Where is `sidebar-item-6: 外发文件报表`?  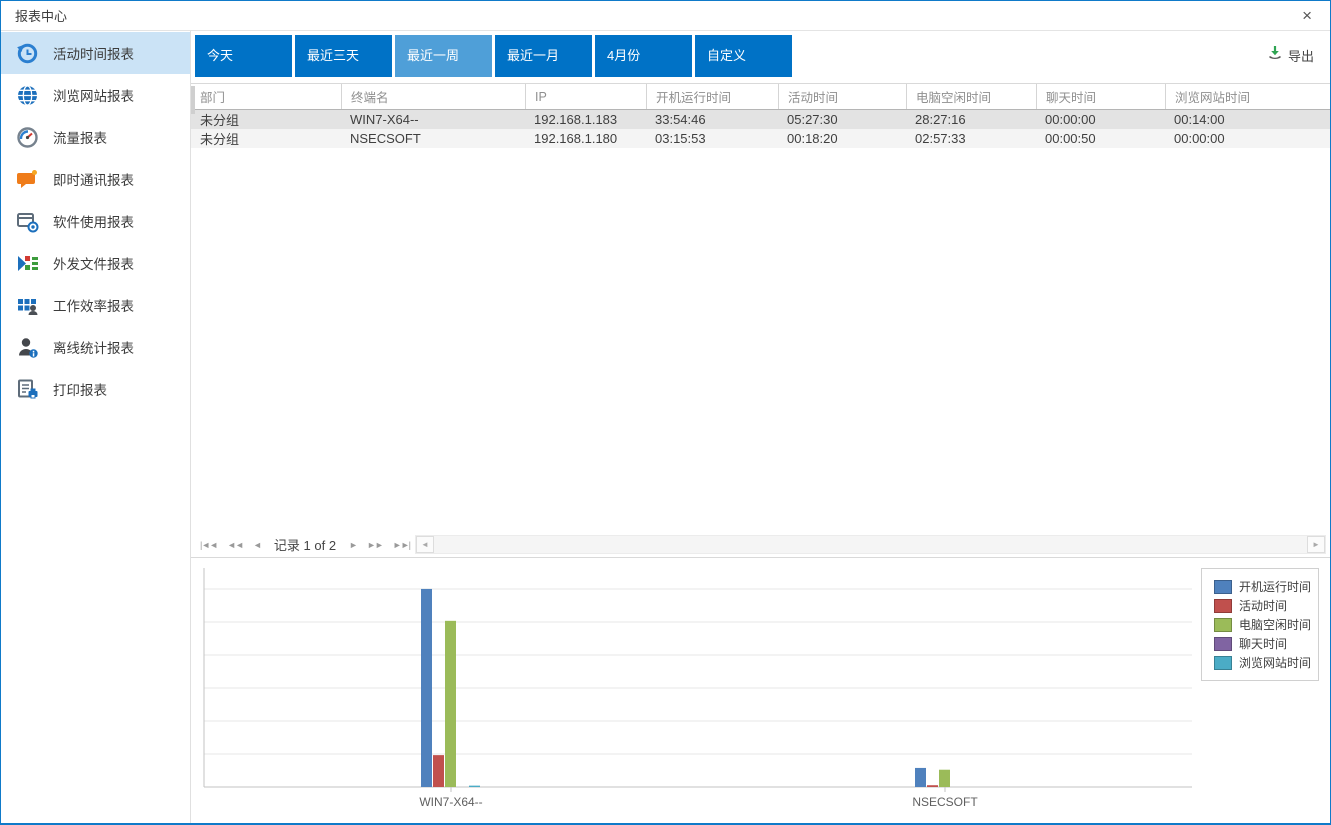 sidebar-item-6: 外发文件报表 is located at coordinates (95, 263).